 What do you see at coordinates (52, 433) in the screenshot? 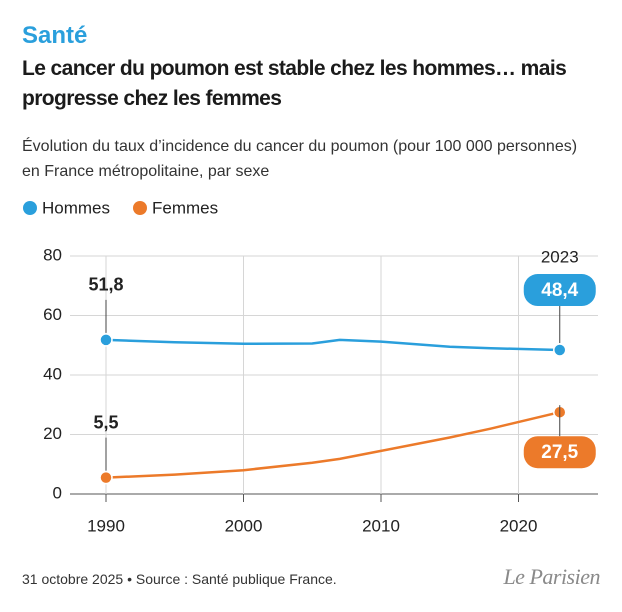
I see `y-tick-label: 20` at bounding box center [52, 433].